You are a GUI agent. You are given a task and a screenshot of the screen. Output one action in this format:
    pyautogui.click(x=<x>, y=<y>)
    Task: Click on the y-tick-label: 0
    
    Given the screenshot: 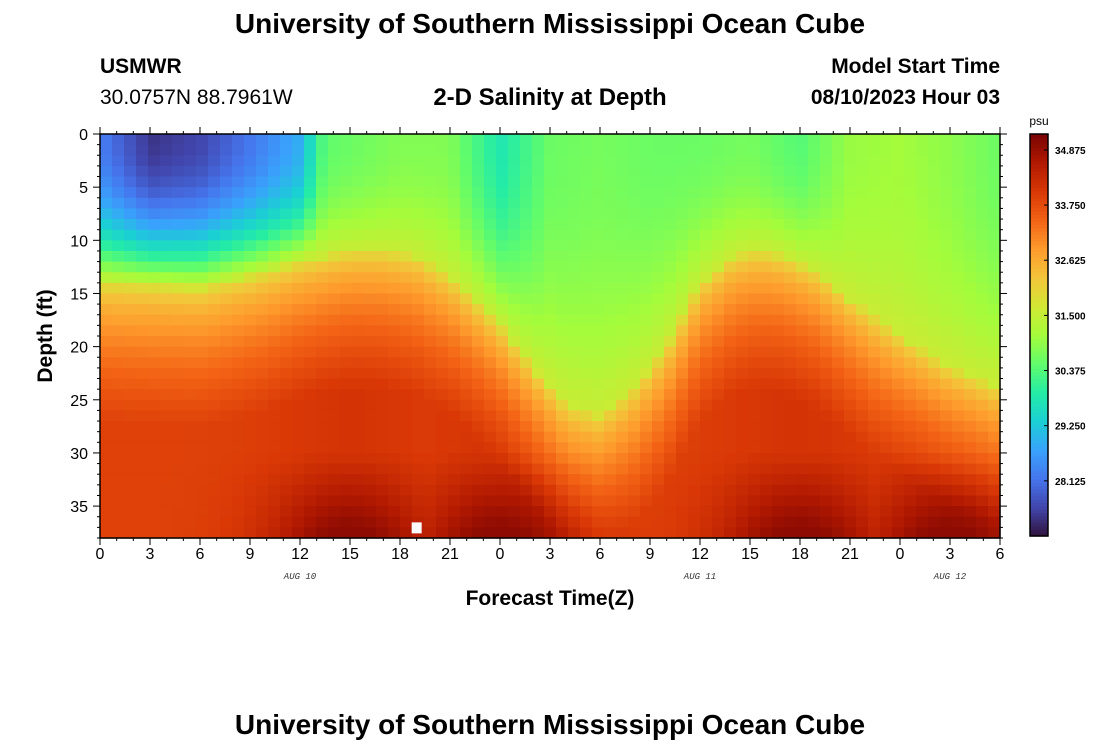 What is the action you would take?
    pyautogui.click(x=83, y=135)
    